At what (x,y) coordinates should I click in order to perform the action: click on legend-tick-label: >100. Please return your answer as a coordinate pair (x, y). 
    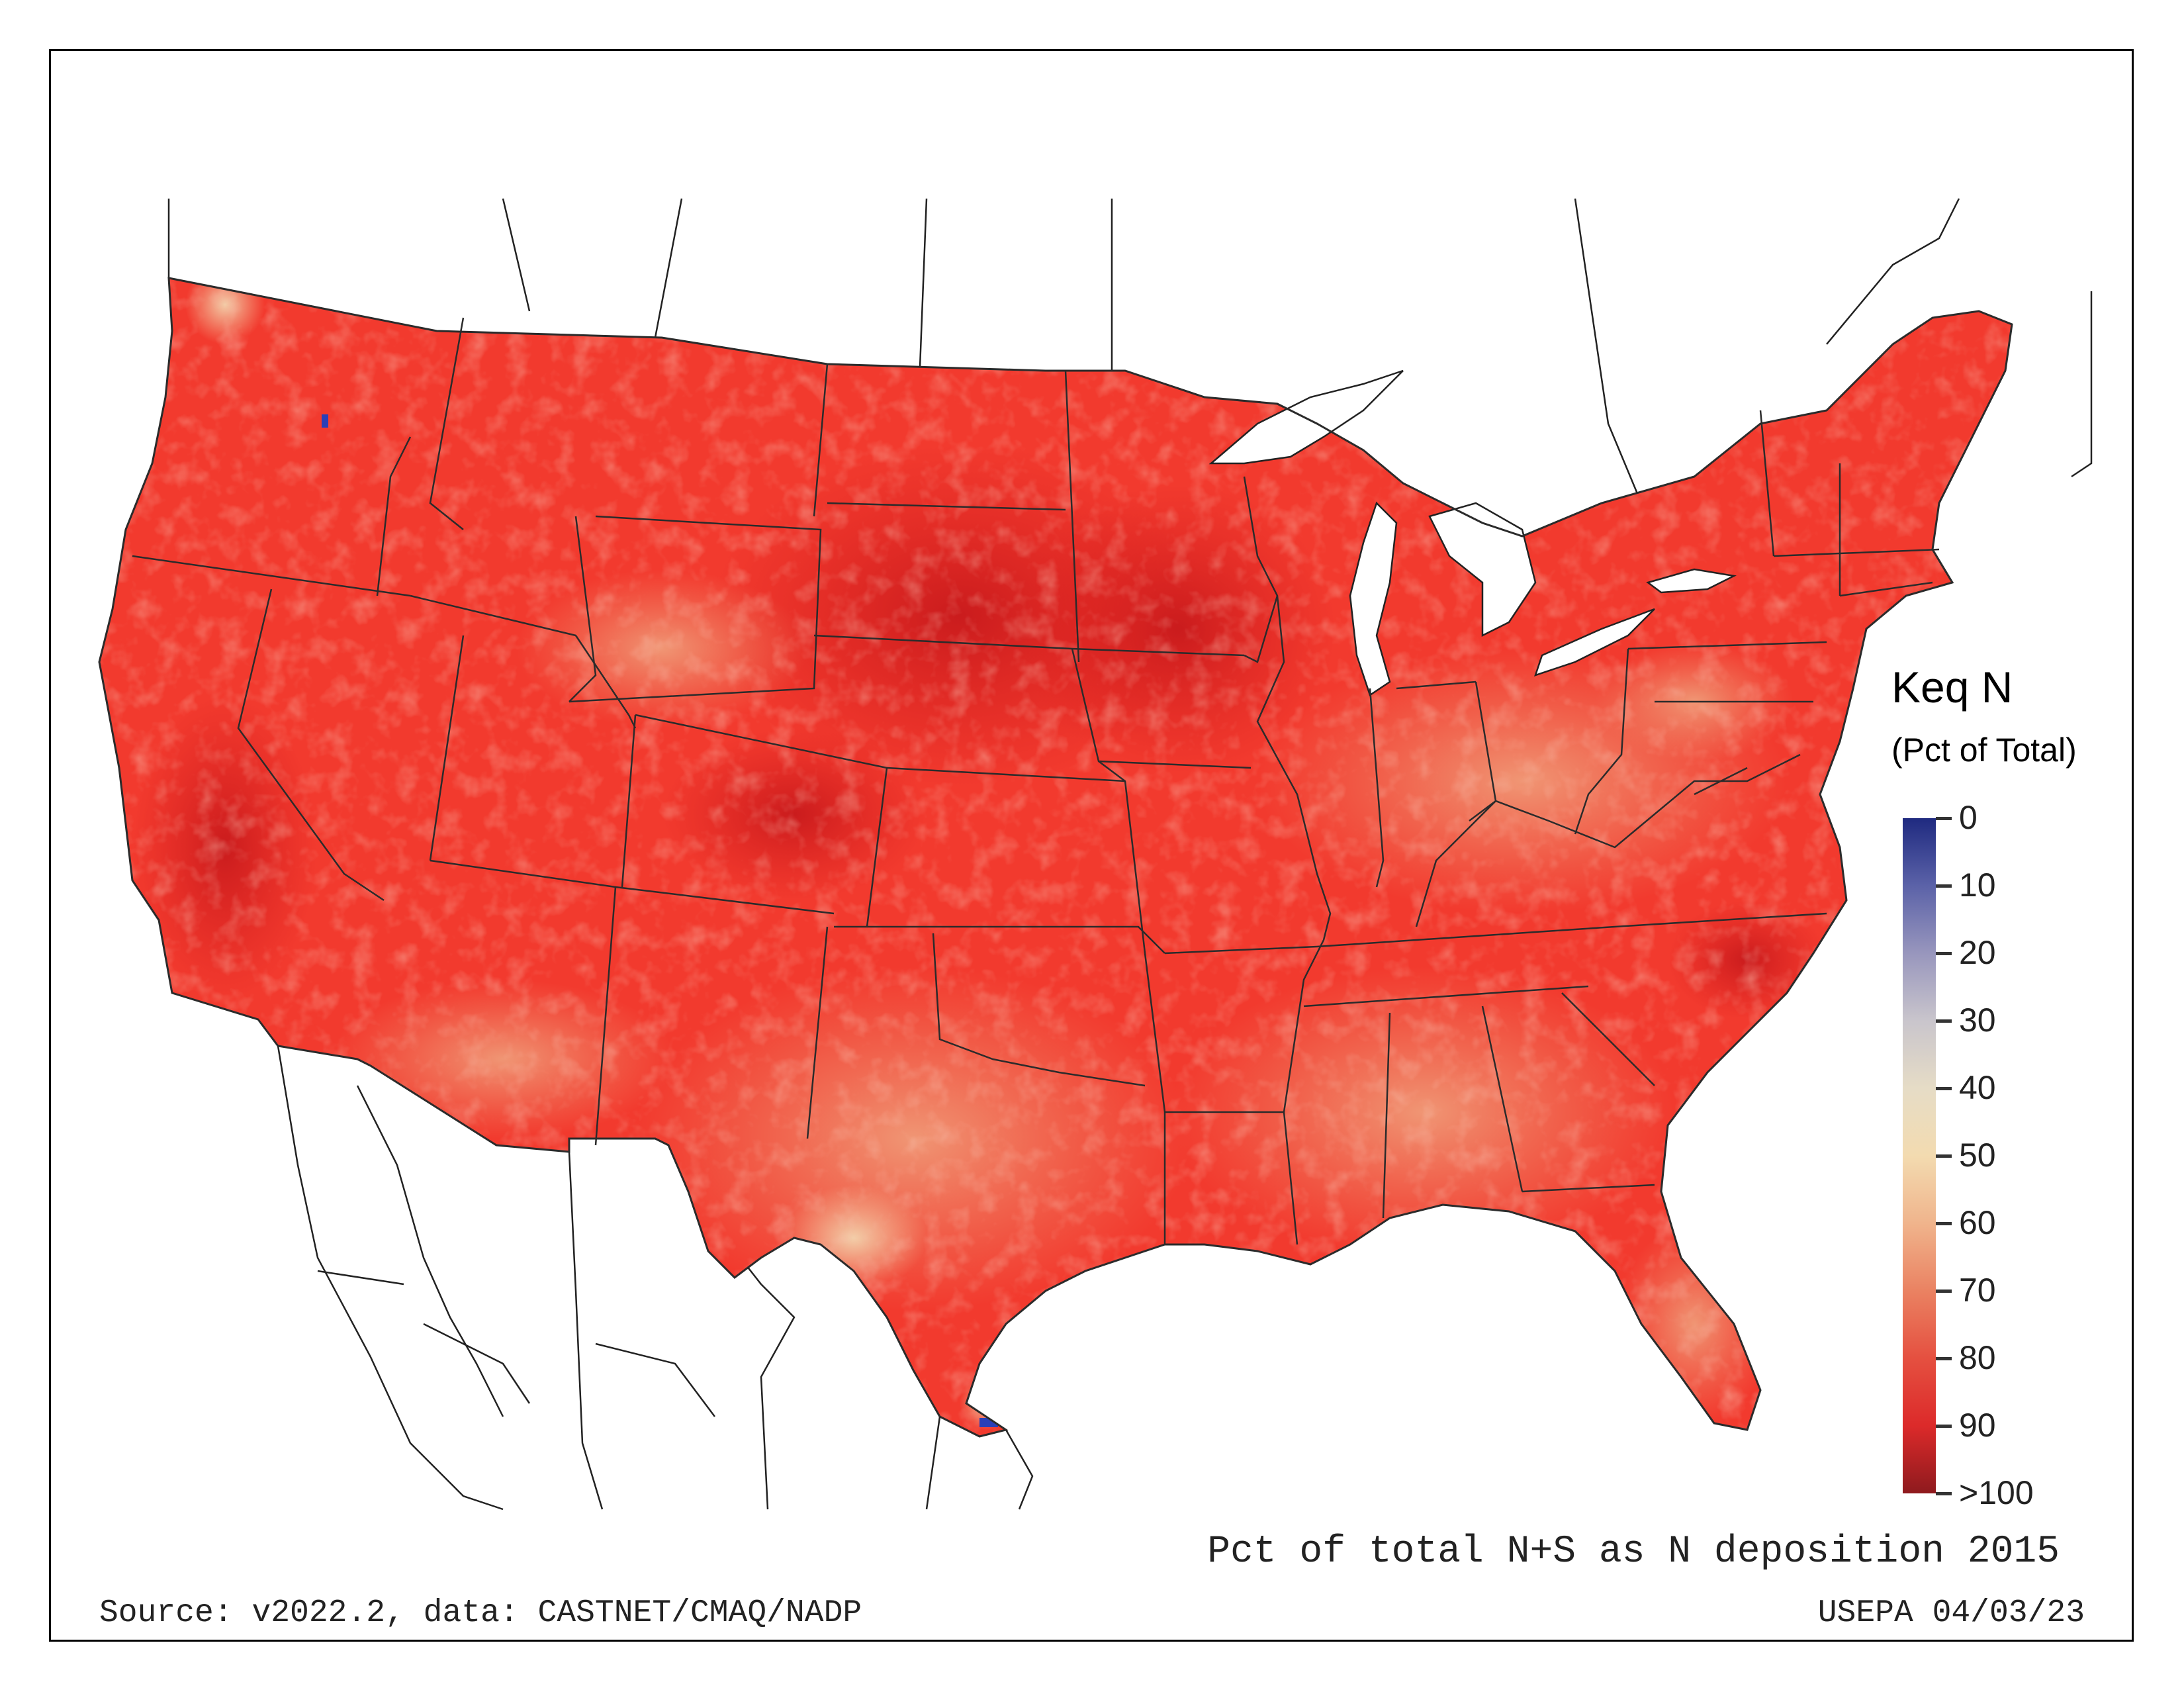
    Looking at the image, I should click on (1996, 1492).